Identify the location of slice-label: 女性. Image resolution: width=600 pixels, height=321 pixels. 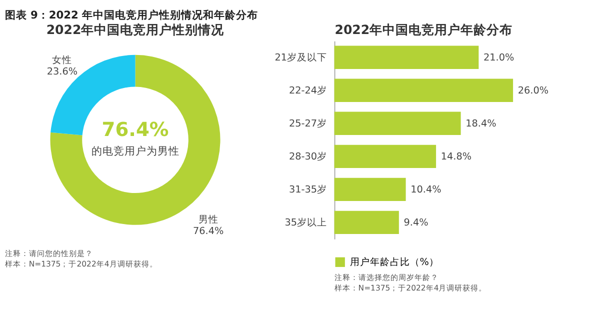
(62, 60).